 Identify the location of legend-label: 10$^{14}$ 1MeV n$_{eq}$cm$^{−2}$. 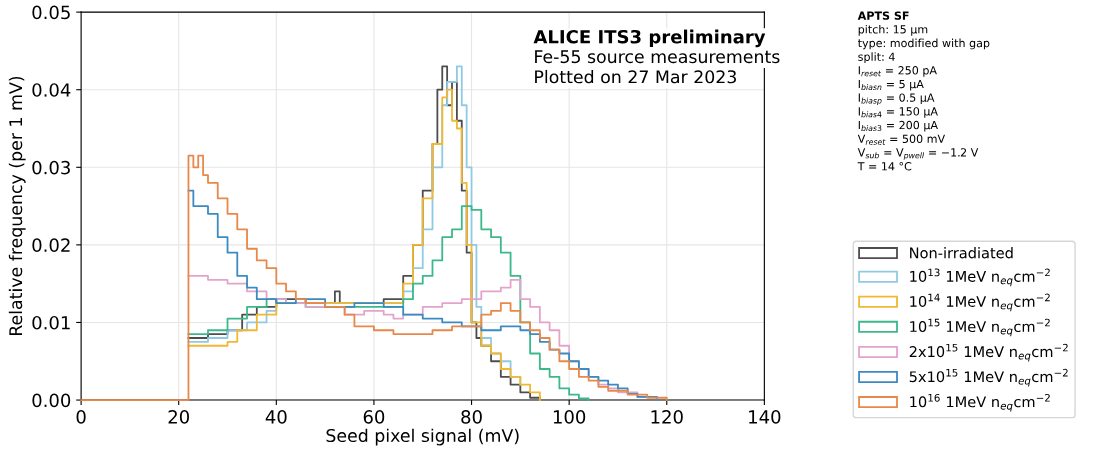
(980, 302).